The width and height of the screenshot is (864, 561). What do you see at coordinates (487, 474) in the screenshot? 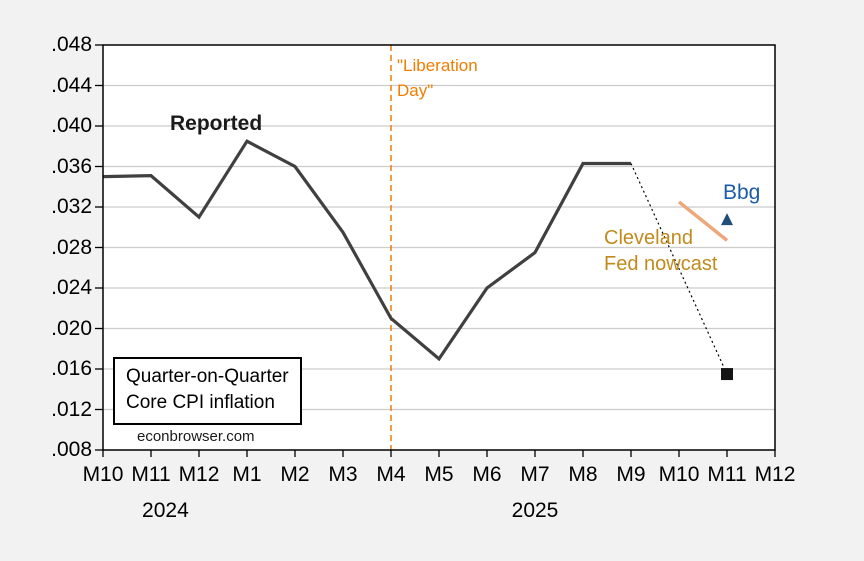
I see `x-axis-tick-label: M6` at bounding box center [487, 474].